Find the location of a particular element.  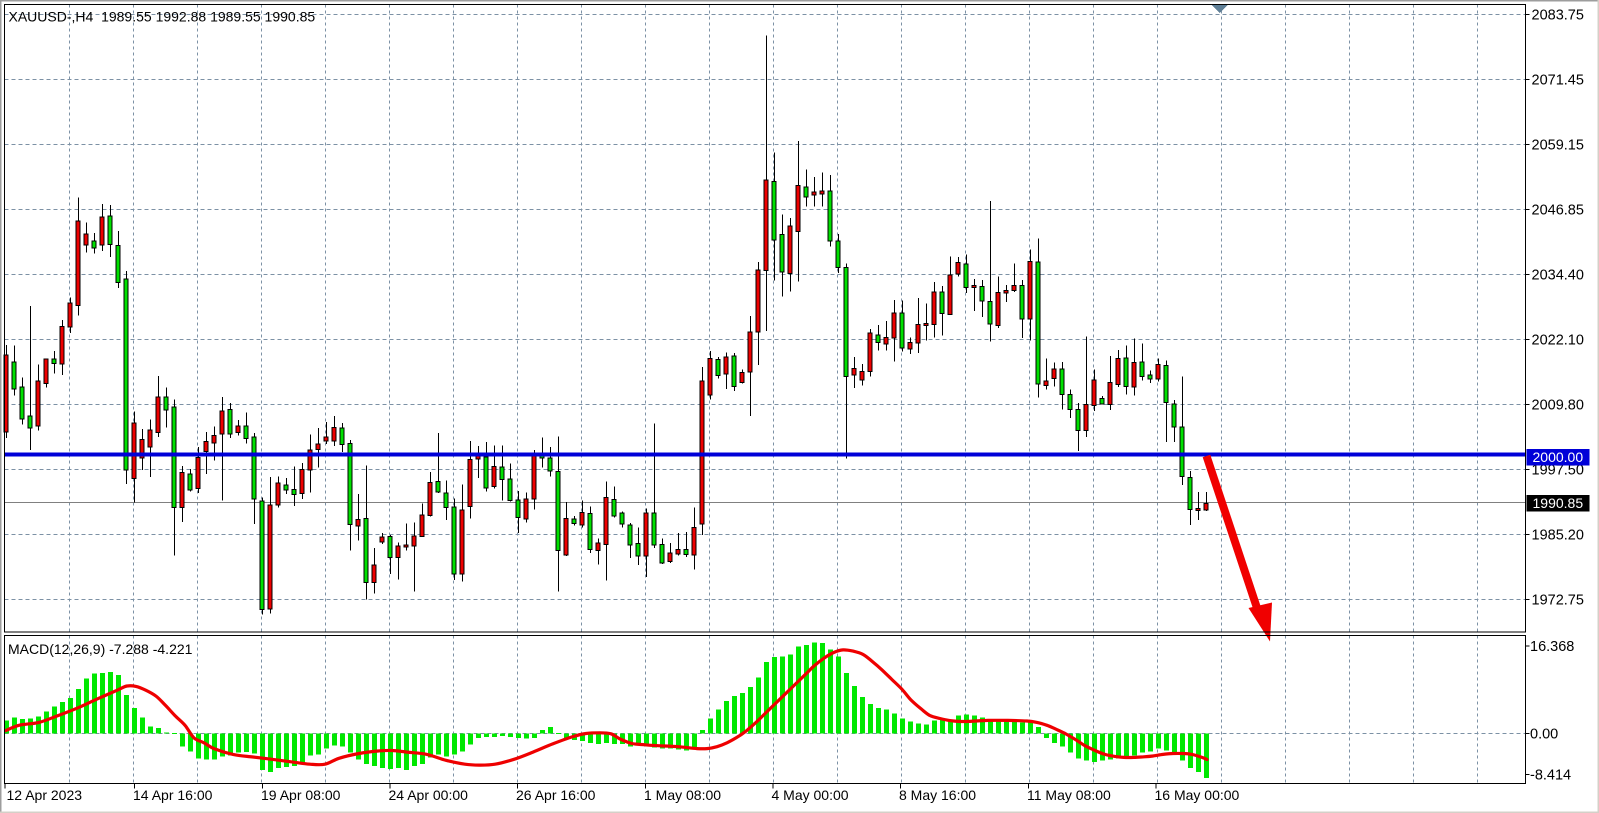

svg-text: 2071.45 is located at coordinates (1558, 81).